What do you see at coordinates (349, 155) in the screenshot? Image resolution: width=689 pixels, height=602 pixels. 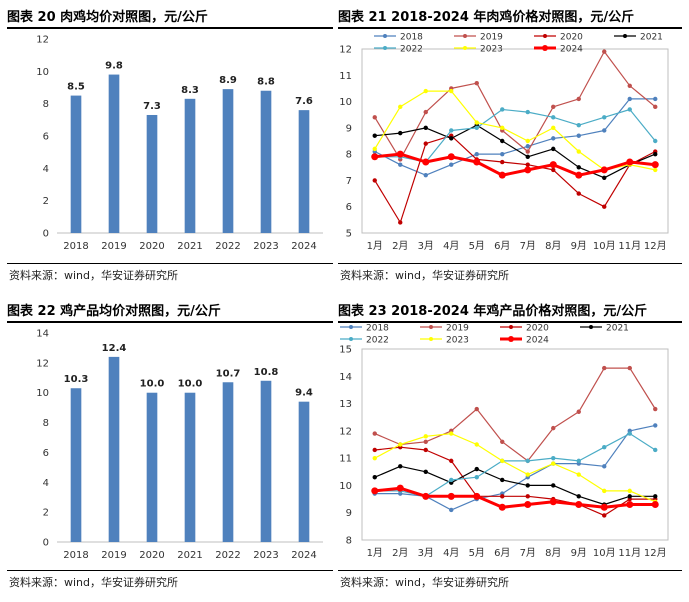 I see `y-tick-label: 8` at bounding box center [349, 155].